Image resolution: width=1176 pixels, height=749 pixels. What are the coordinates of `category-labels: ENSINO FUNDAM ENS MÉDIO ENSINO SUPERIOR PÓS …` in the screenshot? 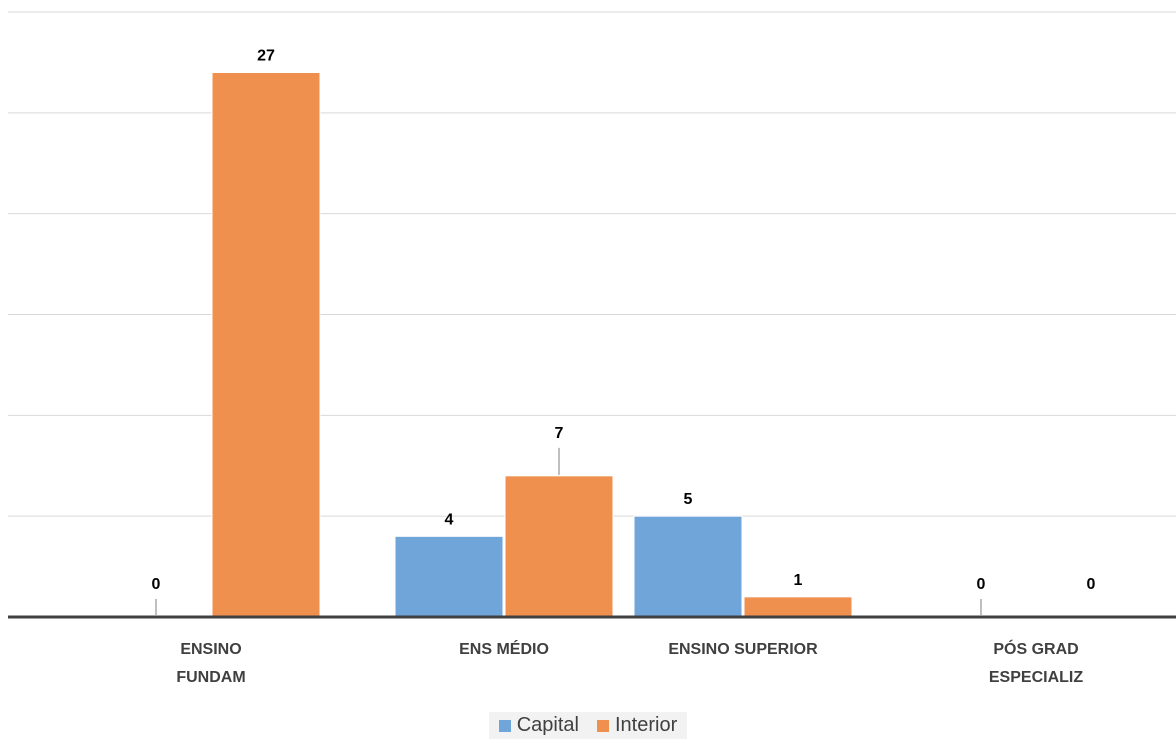 It's located at (629, 662).